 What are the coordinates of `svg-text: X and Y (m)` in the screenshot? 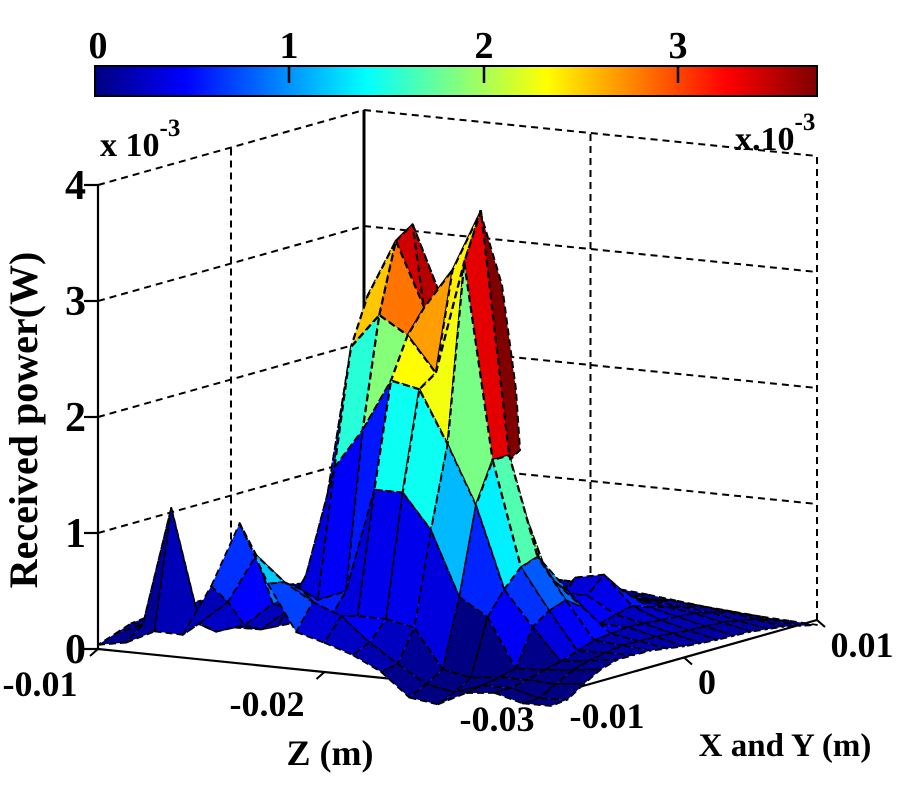 It's located at (785, 746).